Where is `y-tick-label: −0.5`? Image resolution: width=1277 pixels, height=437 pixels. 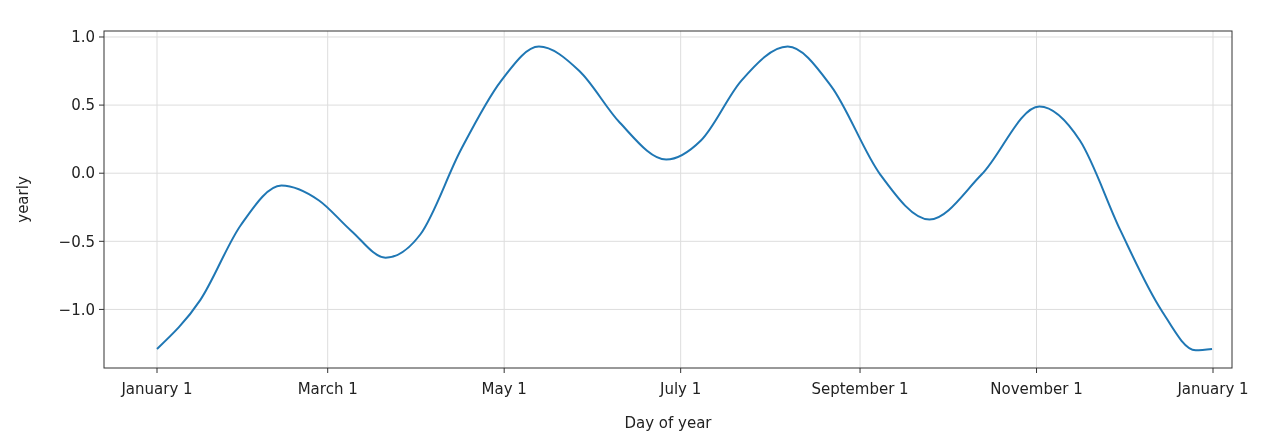
y-tick-label: −0.5 is located at coordinates (76, 241).